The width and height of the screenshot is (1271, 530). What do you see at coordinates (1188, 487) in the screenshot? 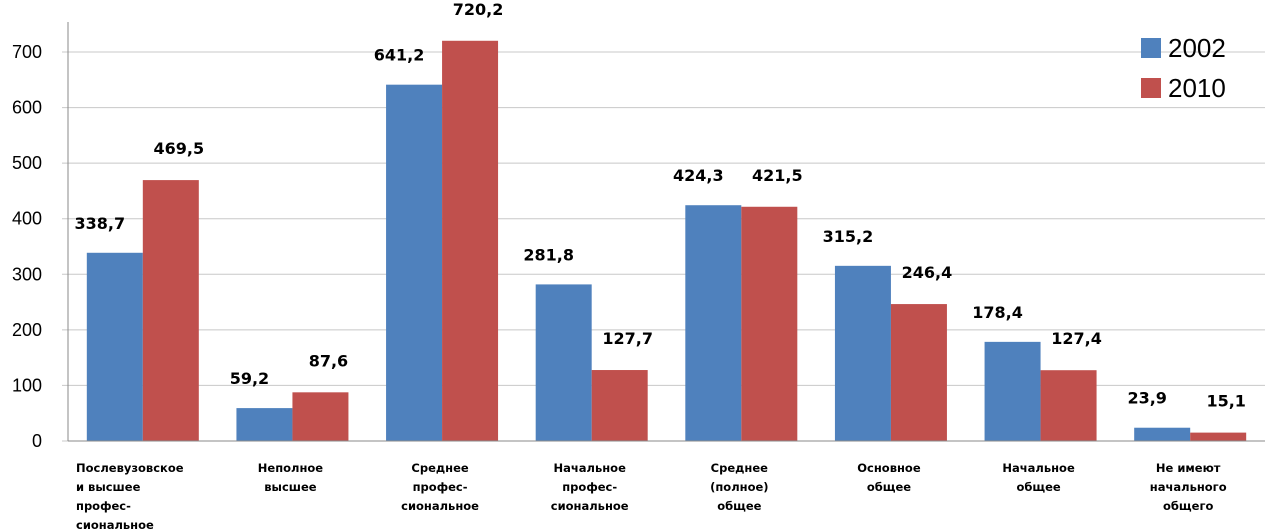
I see `x-tick-label: Не имеют начального общего` at bounding box center [1188, 487].